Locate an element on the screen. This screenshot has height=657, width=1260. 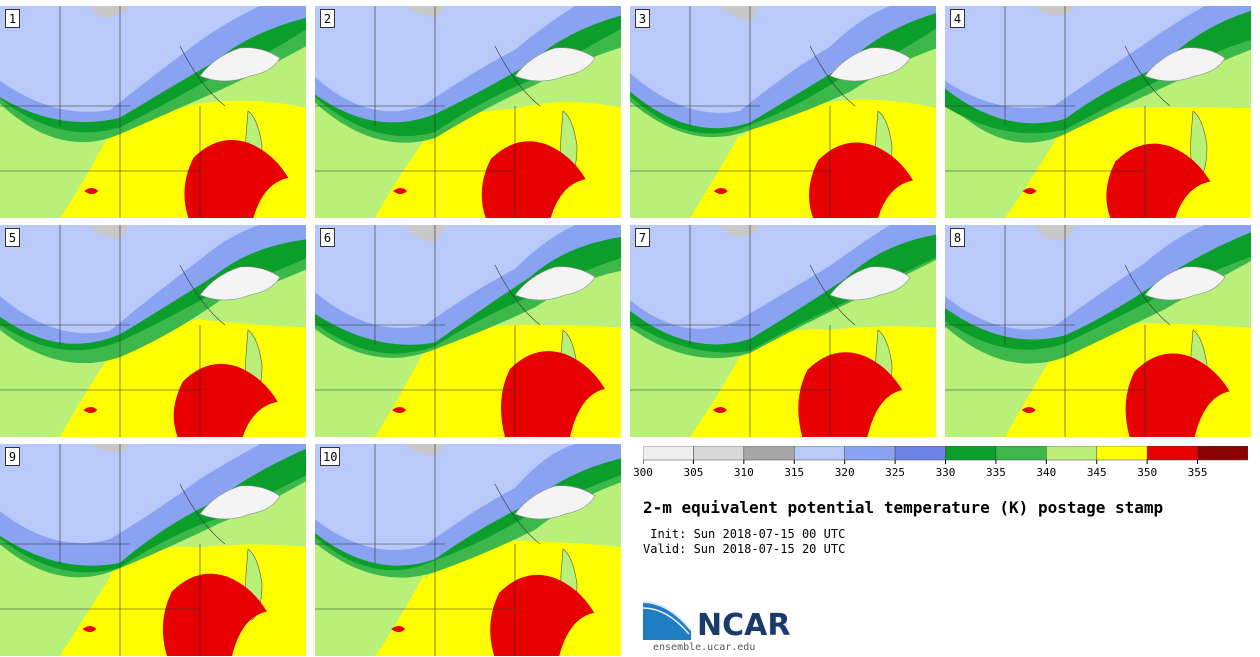
member-panel-1: 1 is located at coordinates (153, 112).